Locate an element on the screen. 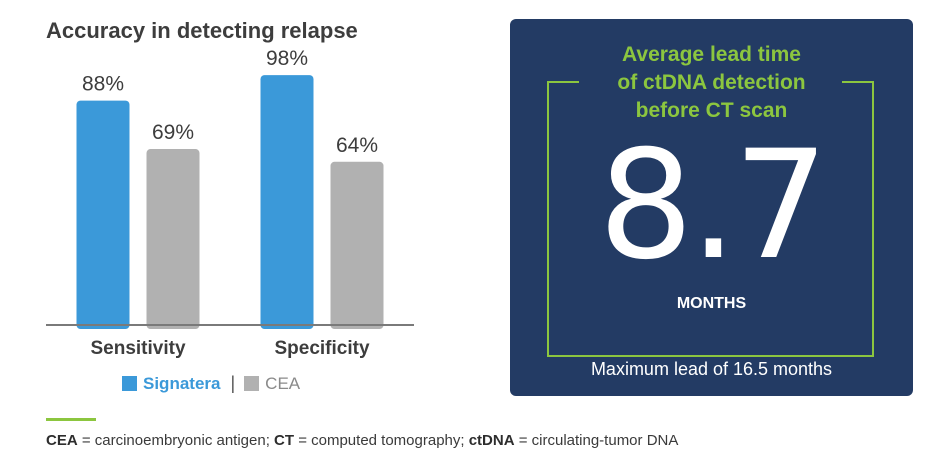 This screenshot has height=468, width=936. max-lead-text: Maximum lead of 16.5 months is located at coordinates (711, 369).